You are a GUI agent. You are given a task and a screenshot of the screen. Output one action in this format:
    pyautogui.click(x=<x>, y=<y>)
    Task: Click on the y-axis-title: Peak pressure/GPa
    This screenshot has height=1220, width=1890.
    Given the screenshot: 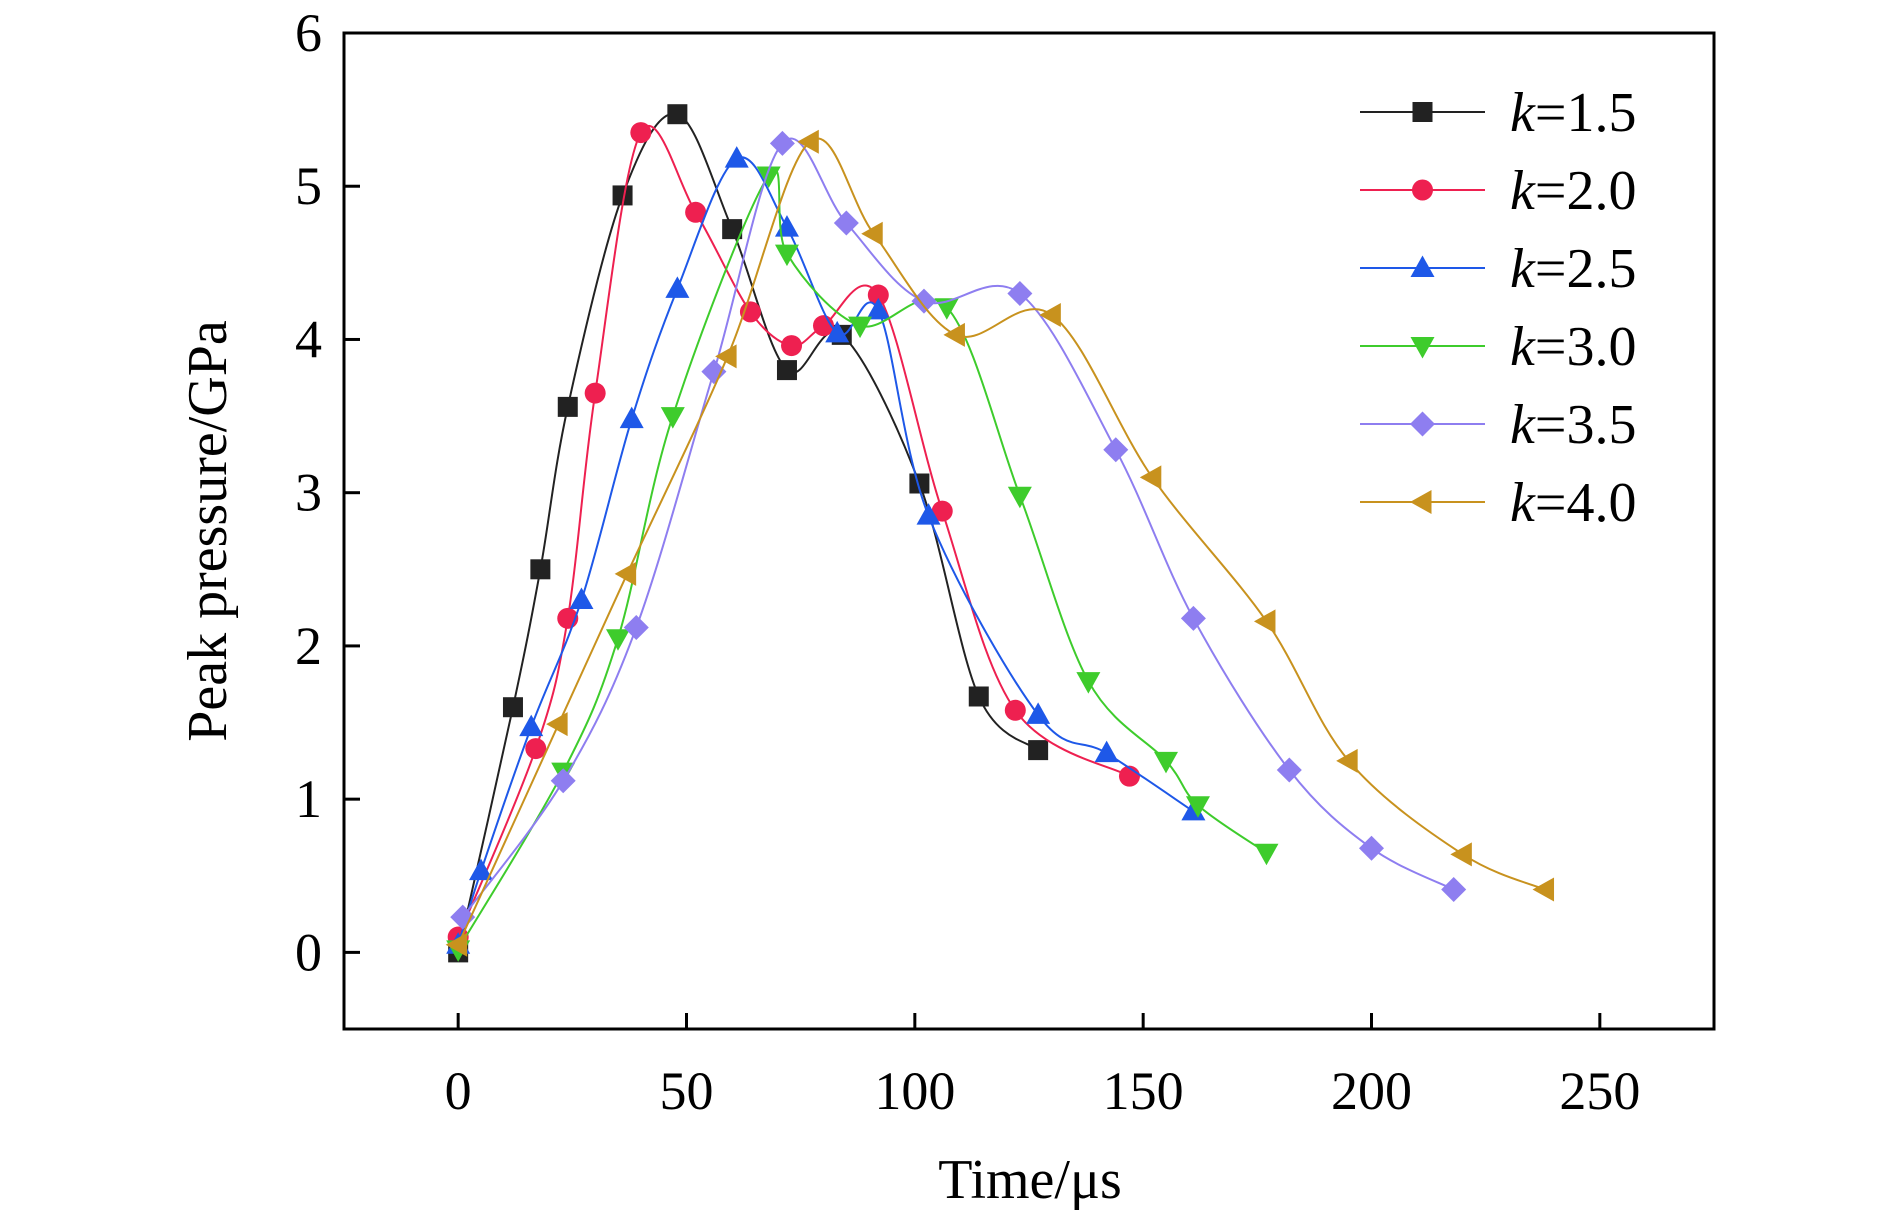 What is the action you would take?
    pyautogui.click(x=208, y=531)
    